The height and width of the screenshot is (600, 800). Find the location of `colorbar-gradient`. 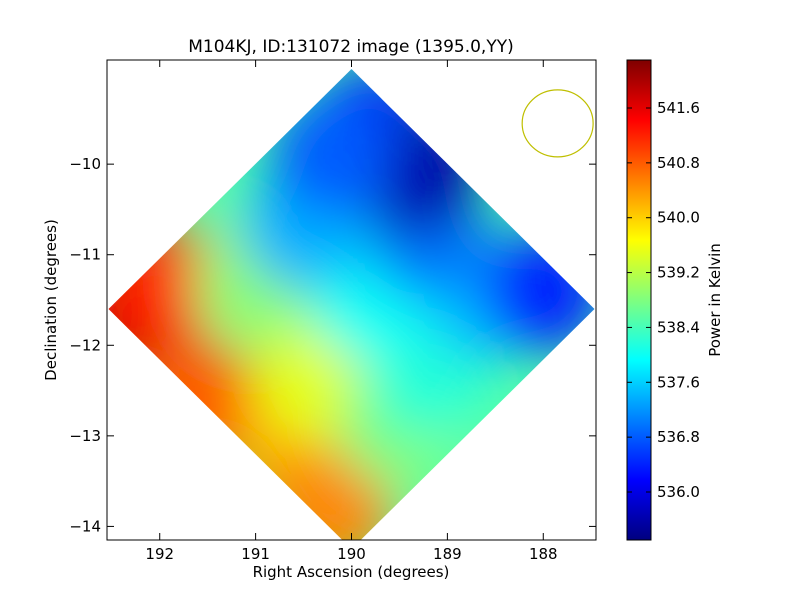

colorbar-gradient is located at coordinates (639, 300).